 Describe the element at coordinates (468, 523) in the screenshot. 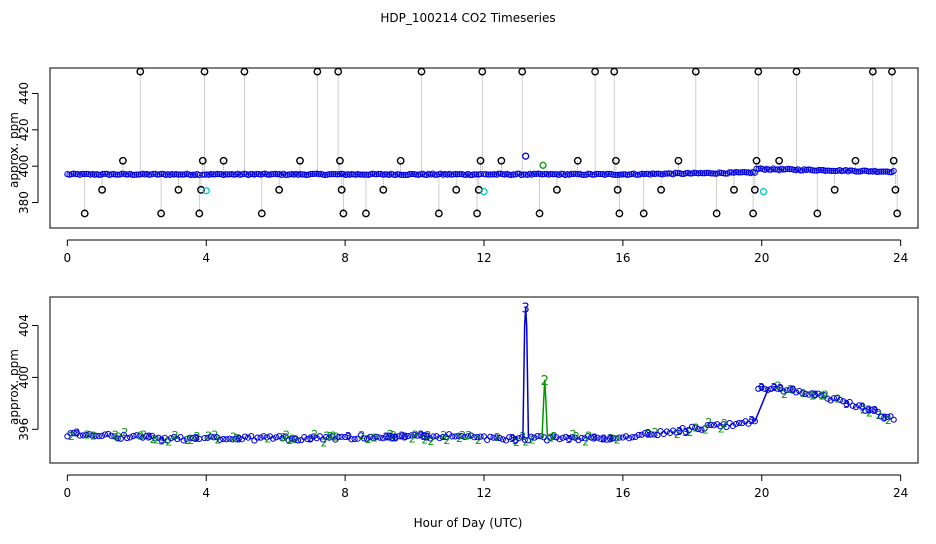

I see `x-axis-label: Hour of Day (UTC)` at that location.